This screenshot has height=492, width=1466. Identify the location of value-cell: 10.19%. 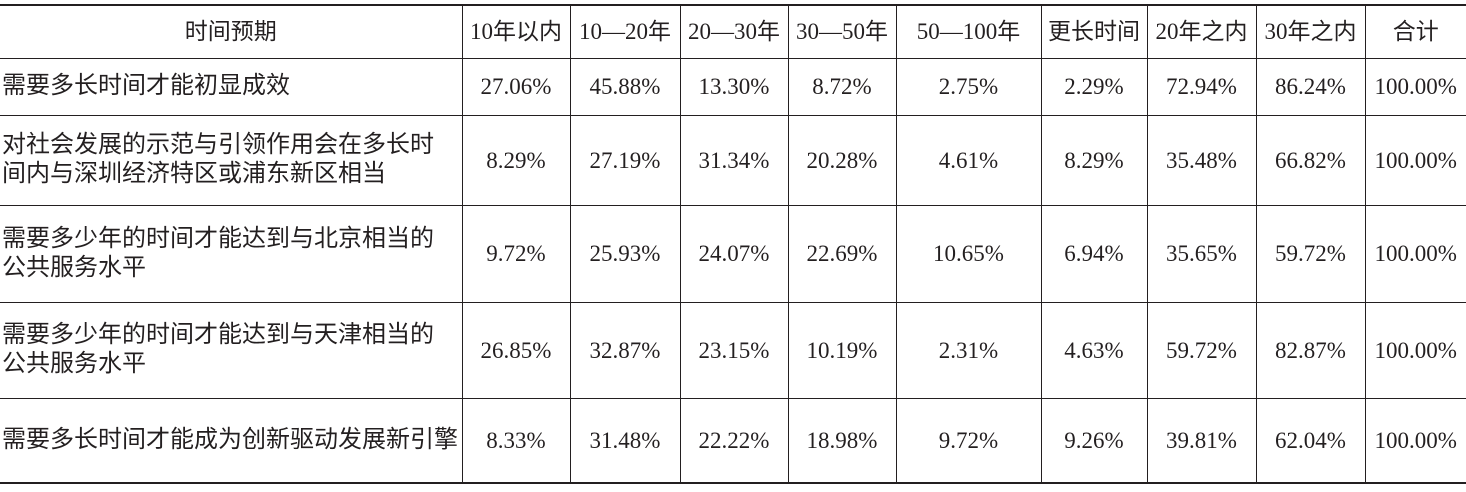
(842, 350).